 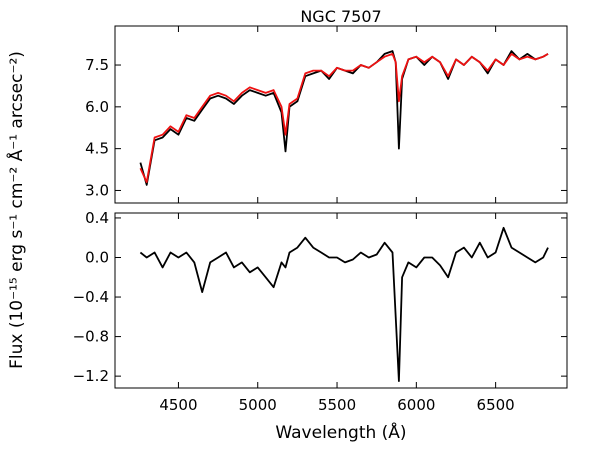 I want to click on y-tick-label: 7.5, so click(x=97, y=65).